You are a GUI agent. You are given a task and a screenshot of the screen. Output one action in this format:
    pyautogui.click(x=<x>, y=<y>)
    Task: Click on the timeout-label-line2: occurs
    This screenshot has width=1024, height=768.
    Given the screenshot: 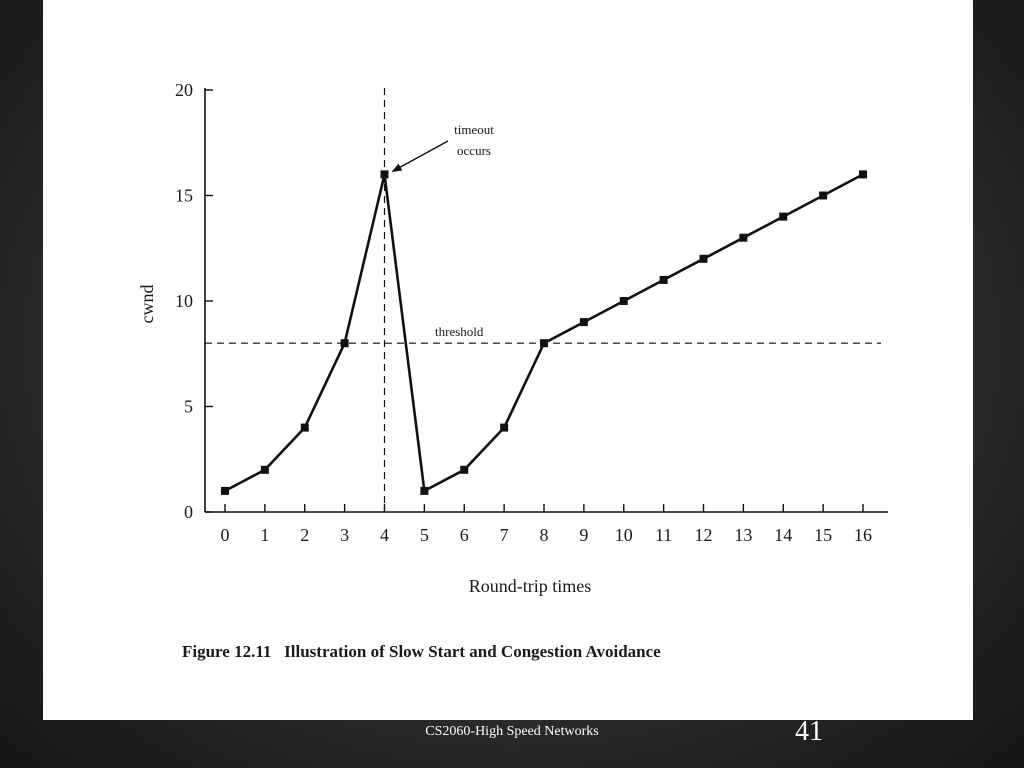 What is the action you would take?
    pyautogui.click(x=474, y=150)
    